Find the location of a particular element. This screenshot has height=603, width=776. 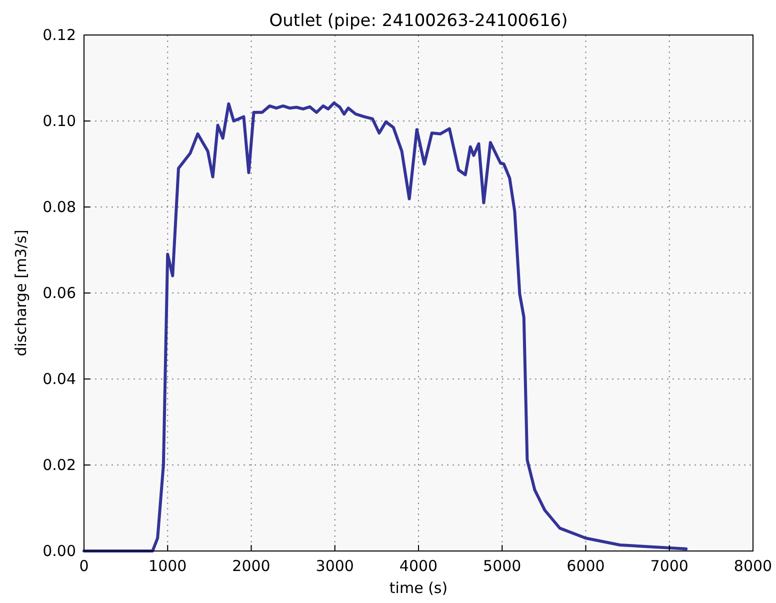

x-tick-label: 1000 is located at coordinates (167, 566).